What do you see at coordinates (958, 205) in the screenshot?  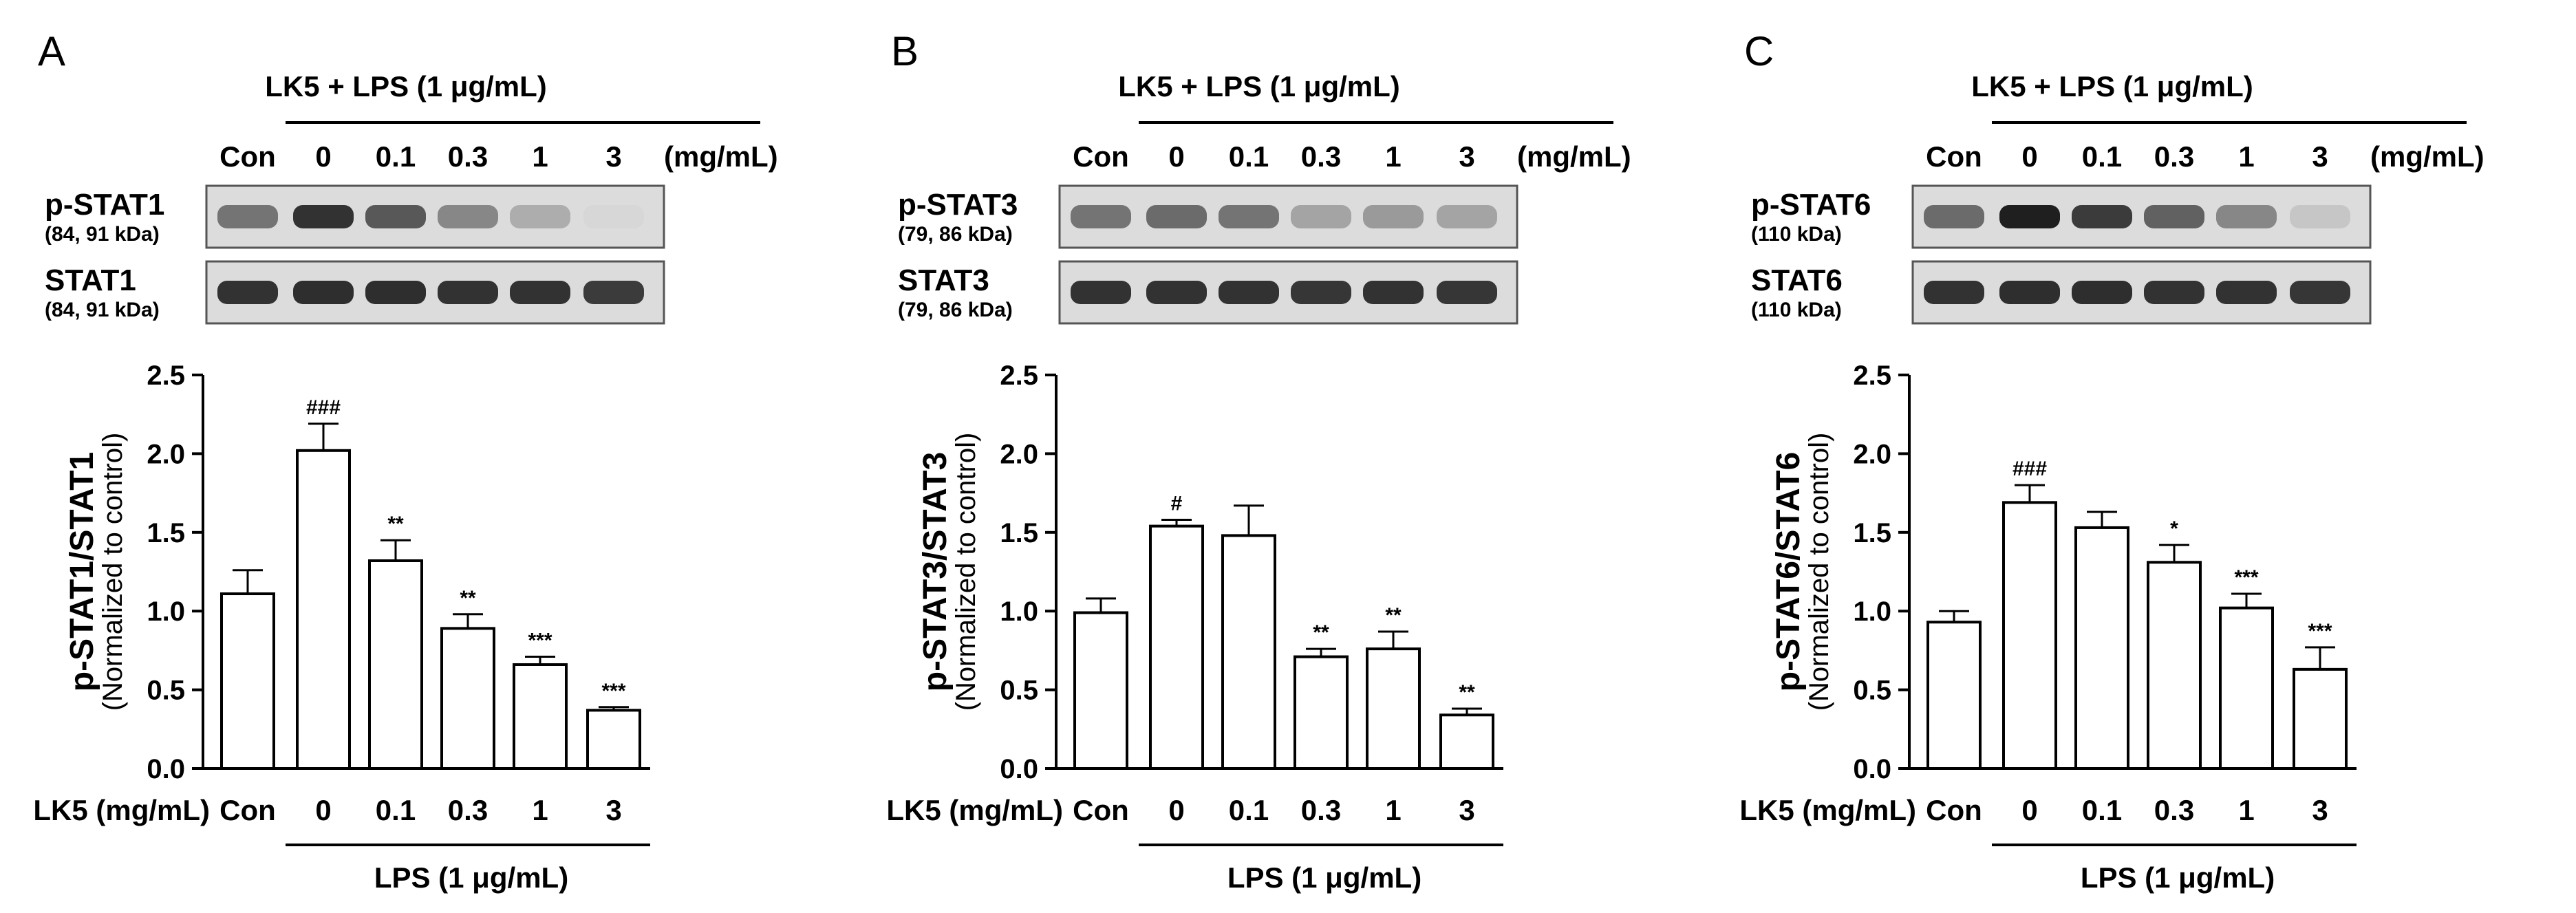 I see `blot-name-0: p-STAT3` at bounding box center [958, 205].